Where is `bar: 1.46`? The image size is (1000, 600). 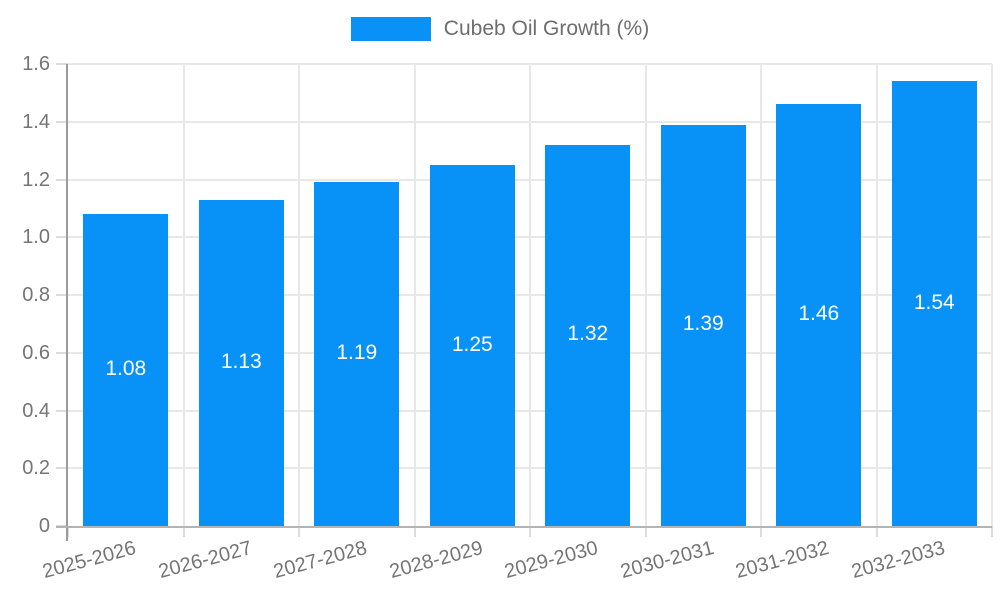
bar: 1.46 is located at coordinates (819, 315).